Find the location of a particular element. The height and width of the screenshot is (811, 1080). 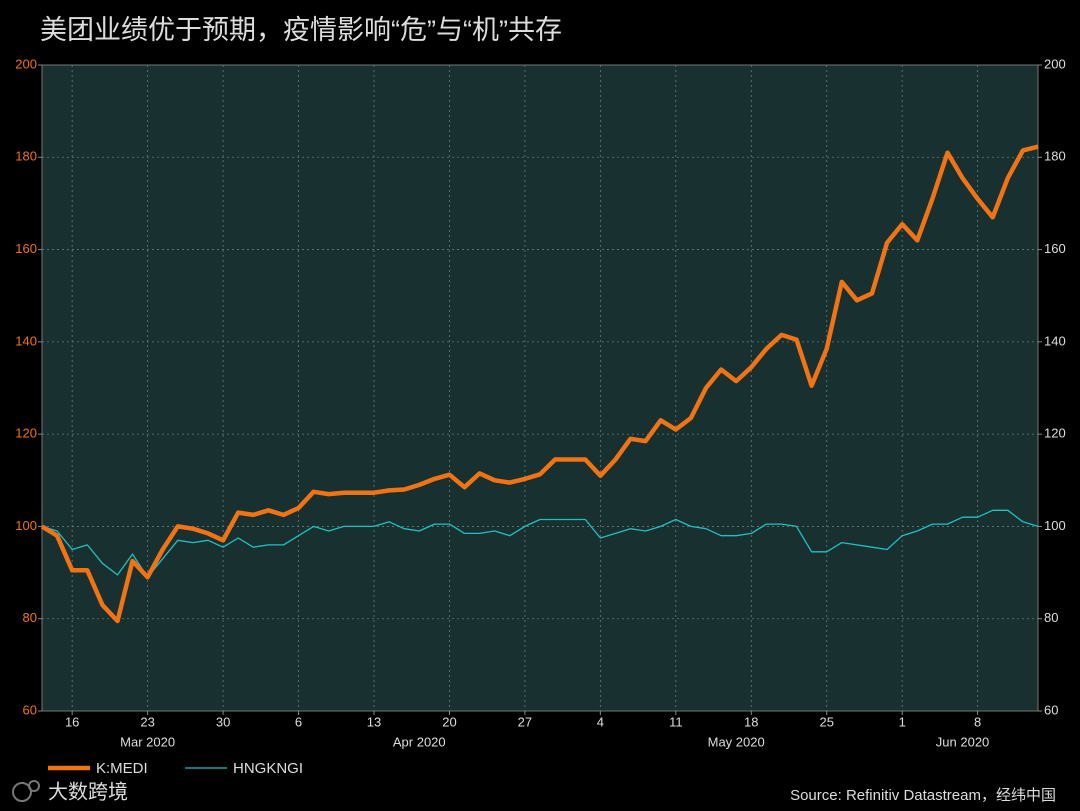

y-tick-label: 140 is located at coordinates (26, 340).